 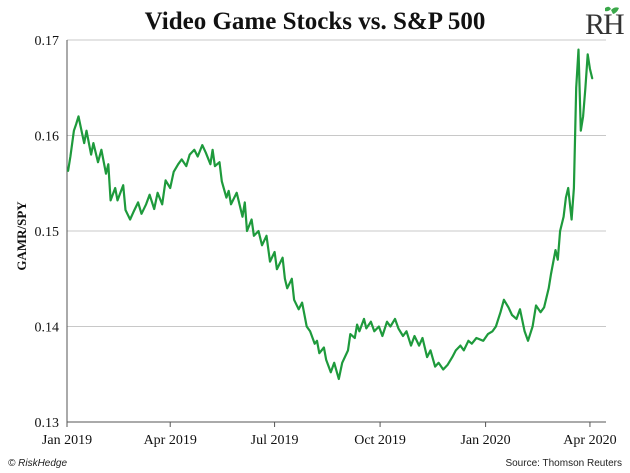 What do you see at coordinates (38, 463) in the screenshot?
I see `brand-credit: © RiskHedge` at bounding box center [38, 463].